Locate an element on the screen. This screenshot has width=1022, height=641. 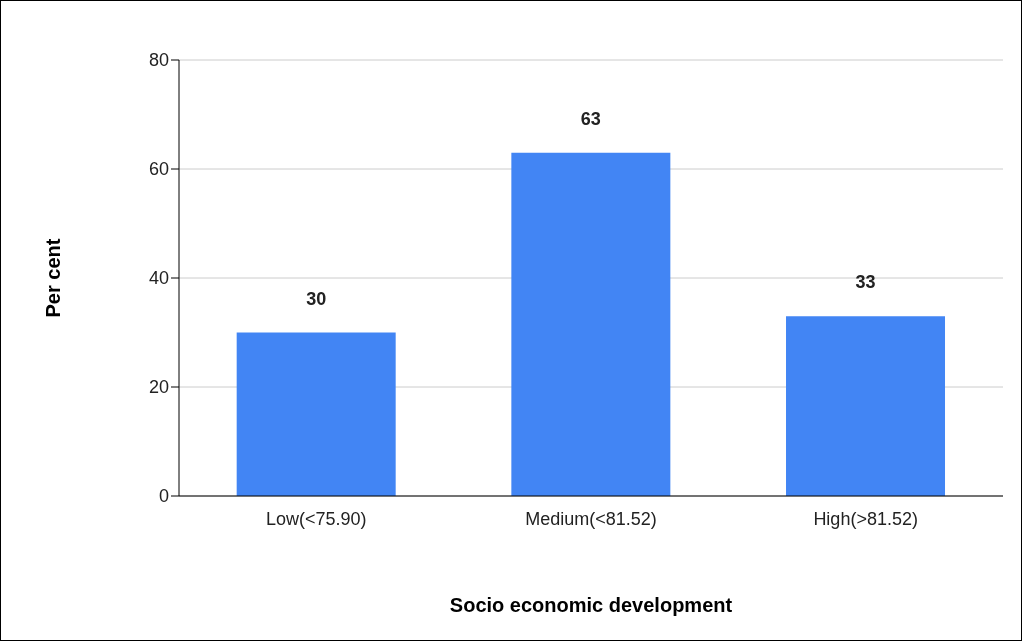
data-label: 33 is located at coordinates (865, 282).